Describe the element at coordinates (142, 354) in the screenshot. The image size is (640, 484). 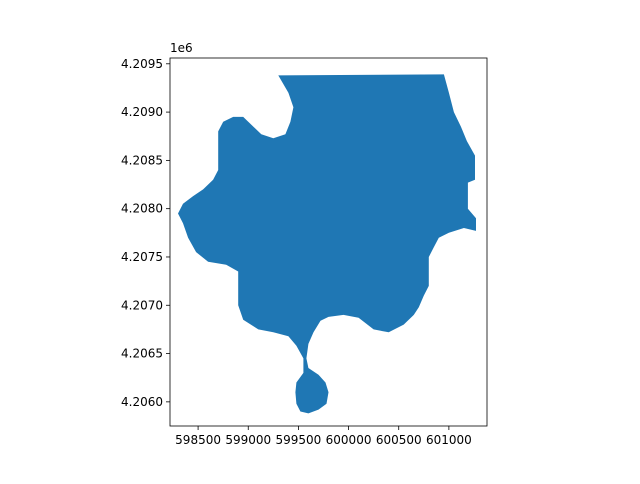
I see `y-tick-label: 4.2065` at that location.